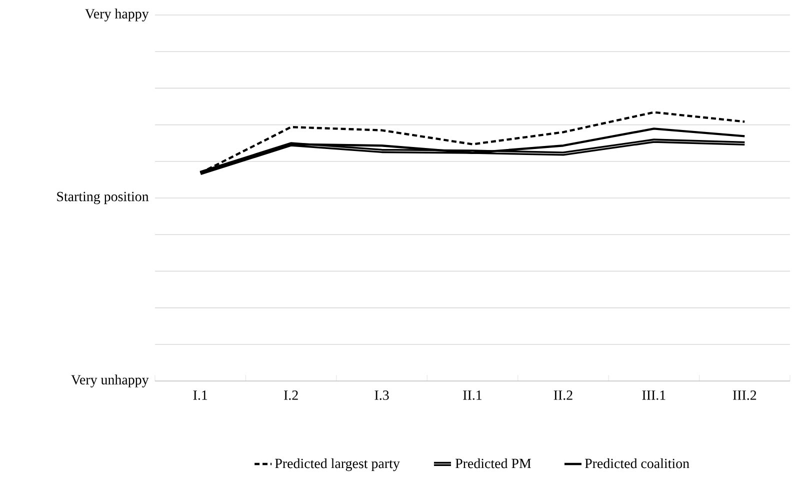 The width and height of the screenshot is (792, 494). I want to click on text: Very unhappy, so click(110, 381).